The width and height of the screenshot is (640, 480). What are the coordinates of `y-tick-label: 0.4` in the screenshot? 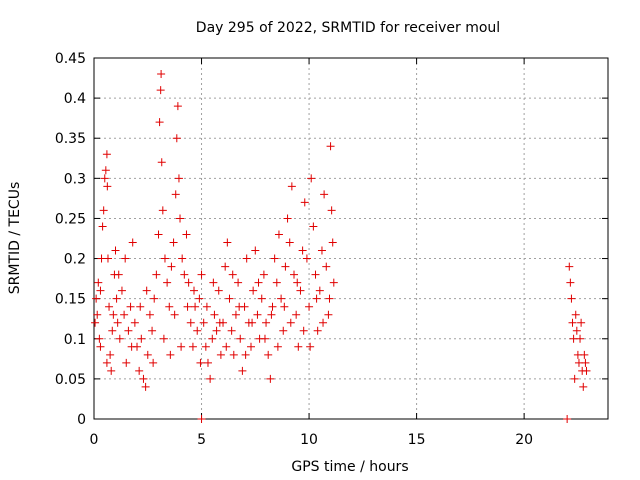 It's located at (75, 99).